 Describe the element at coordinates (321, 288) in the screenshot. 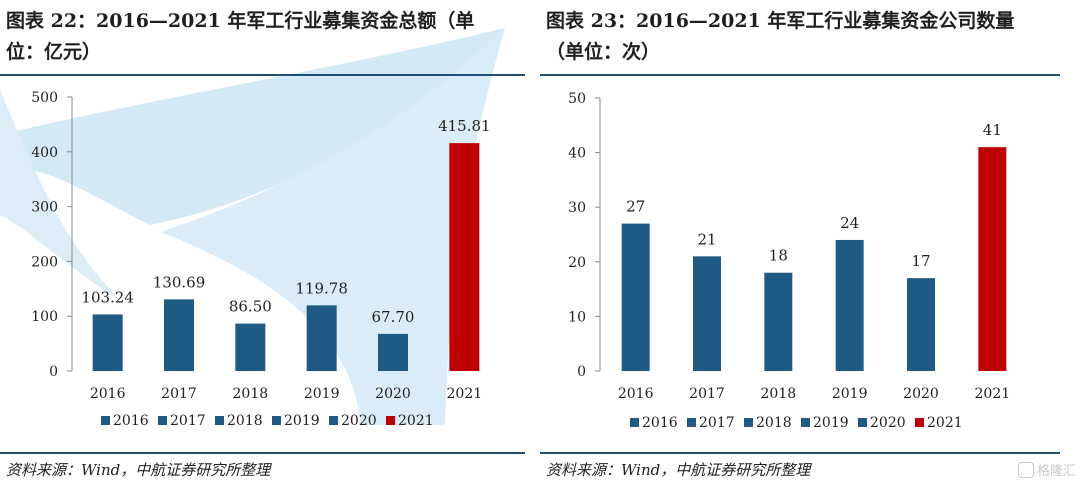

I see `data-label-2019: 119.78` at that location.